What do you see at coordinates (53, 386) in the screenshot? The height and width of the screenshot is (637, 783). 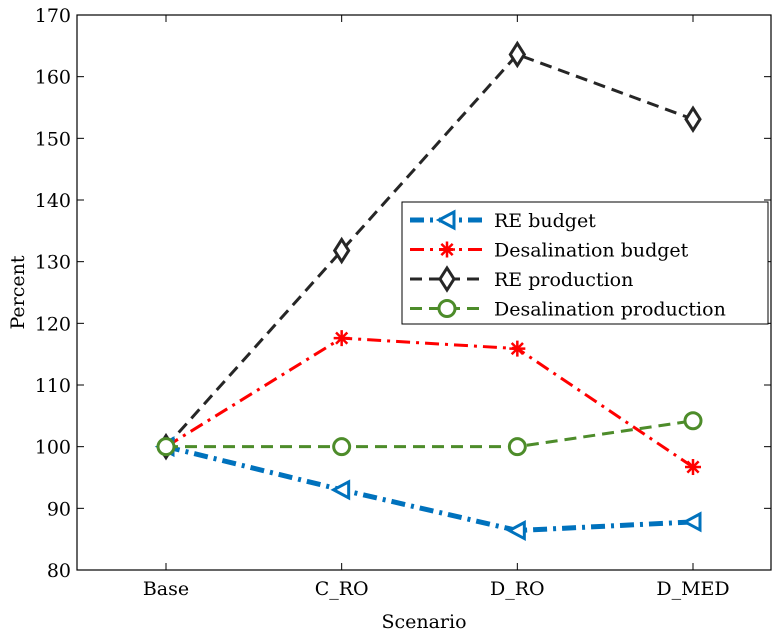 I see `y-tick-label: 110` at bounding box center [53, 386].